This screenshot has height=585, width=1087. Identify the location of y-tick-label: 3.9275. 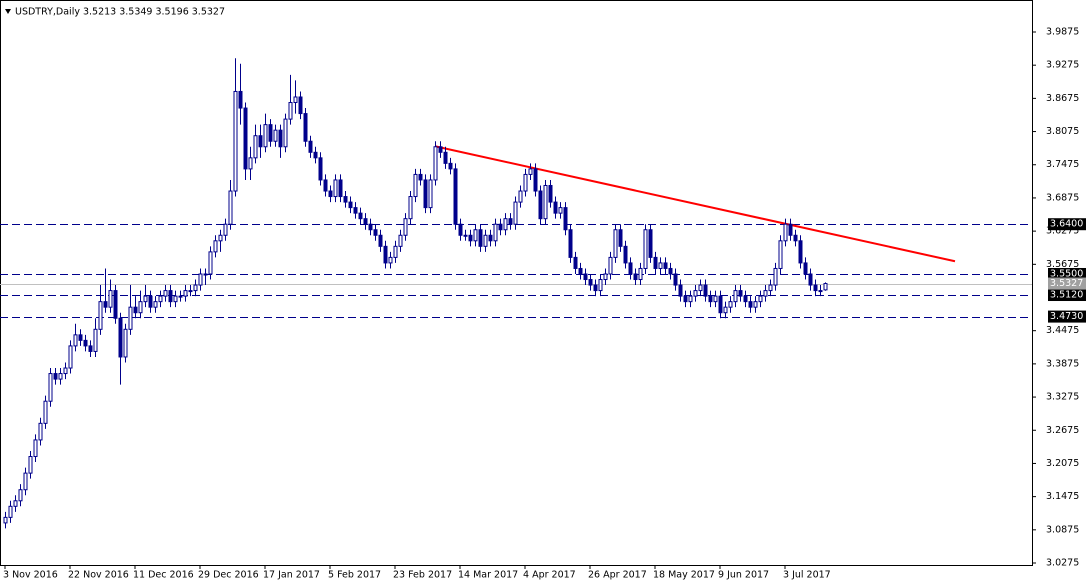
(1062, 65).